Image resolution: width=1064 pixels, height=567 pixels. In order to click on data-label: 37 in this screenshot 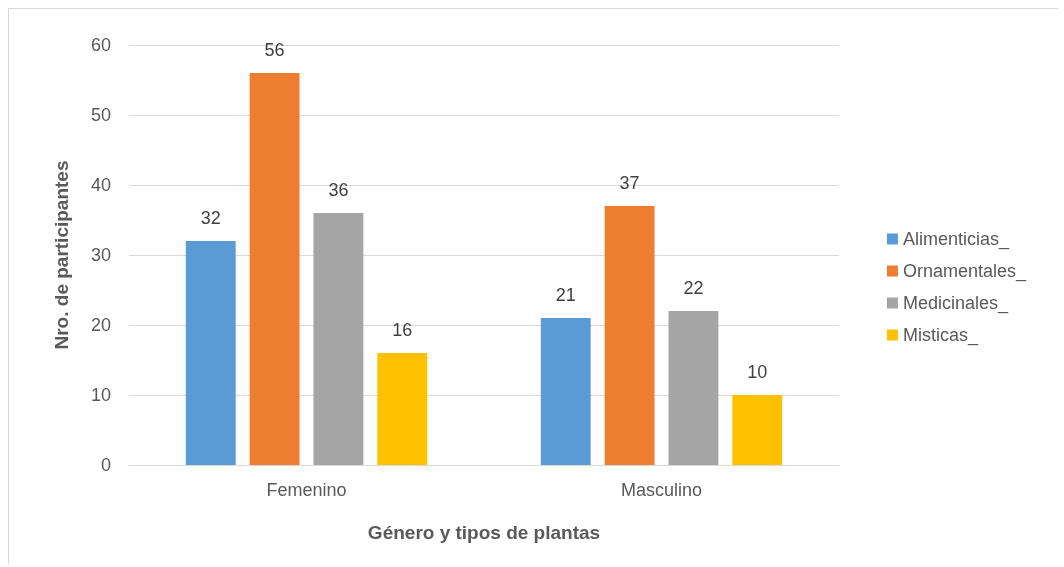, I will do `click(629, 183)`.